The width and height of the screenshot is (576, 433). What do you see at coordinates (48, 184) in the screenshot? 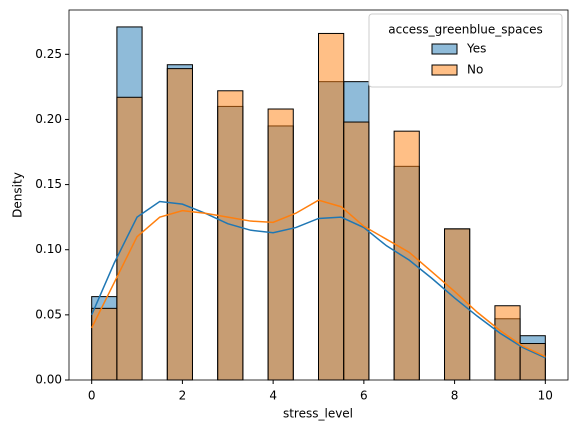
I see `y-tick-label: 0.15` at bounding box center [48, 184].